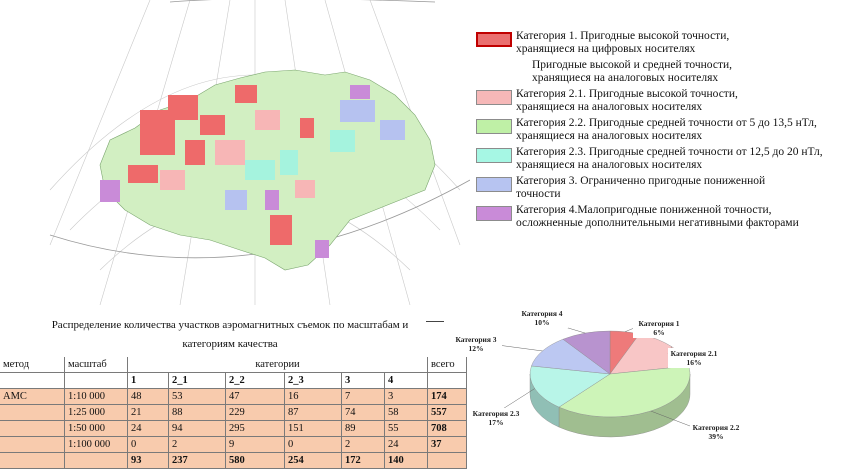 The height and width of the screenshot is (469, 850). Describe the element at coordinates (475, 339) in the screenshot. I see `pie-slice-label: Категория 3` at that location.